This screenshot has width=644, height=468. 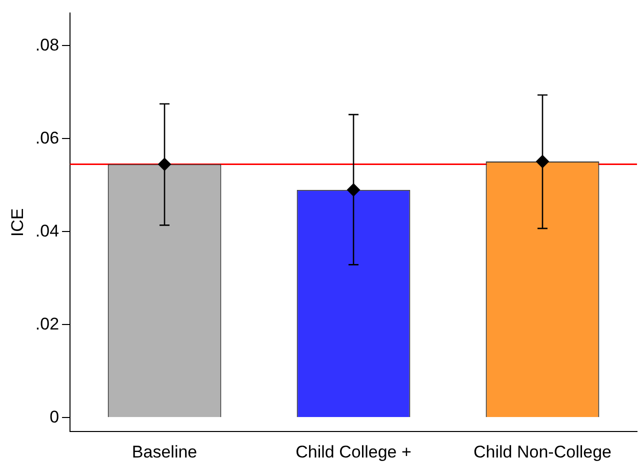 I want to click on y-tick-label: .08, so click(x=47, y=44).